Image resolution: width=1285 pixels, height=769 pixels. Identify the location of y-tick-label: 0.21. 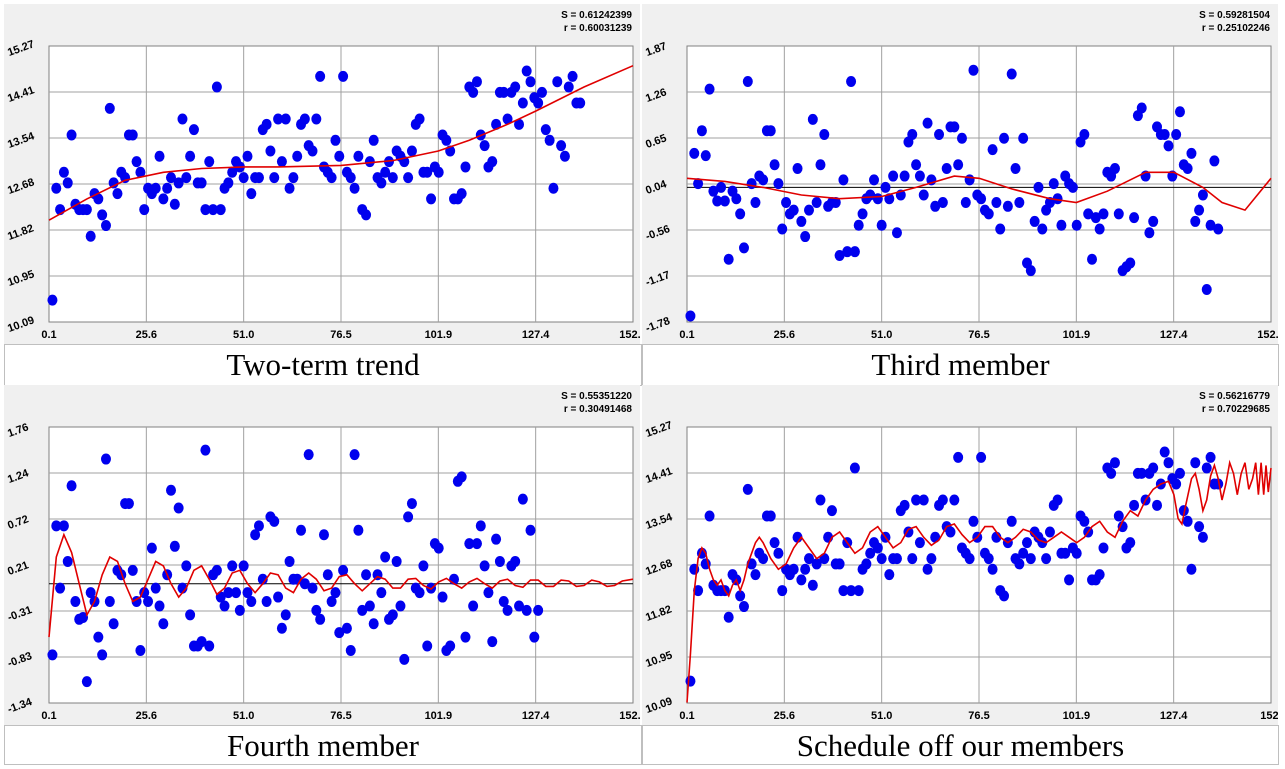
(18, 568).